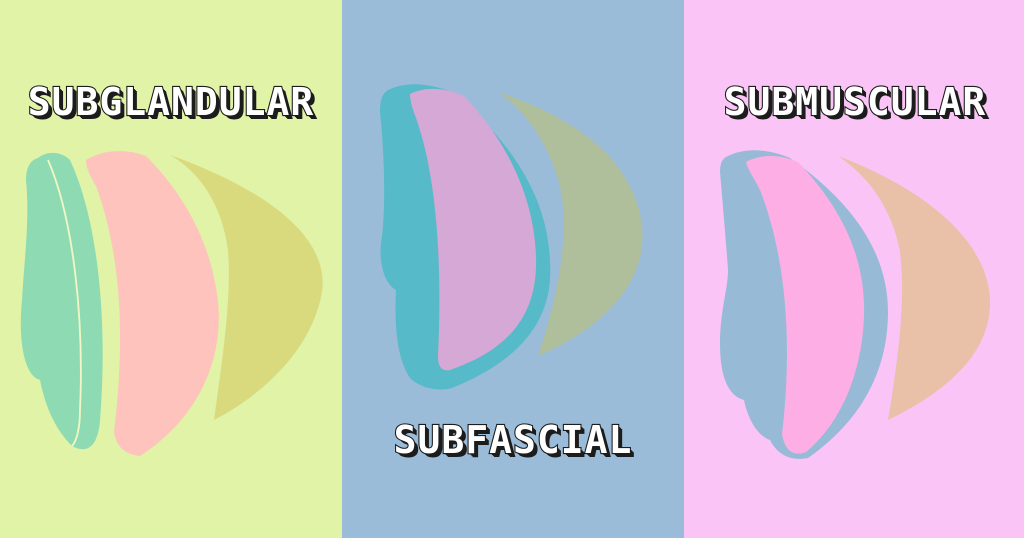 The width and height of the screenshot is (1024, 538). I want to click on fascia-line, so click(64, 303).